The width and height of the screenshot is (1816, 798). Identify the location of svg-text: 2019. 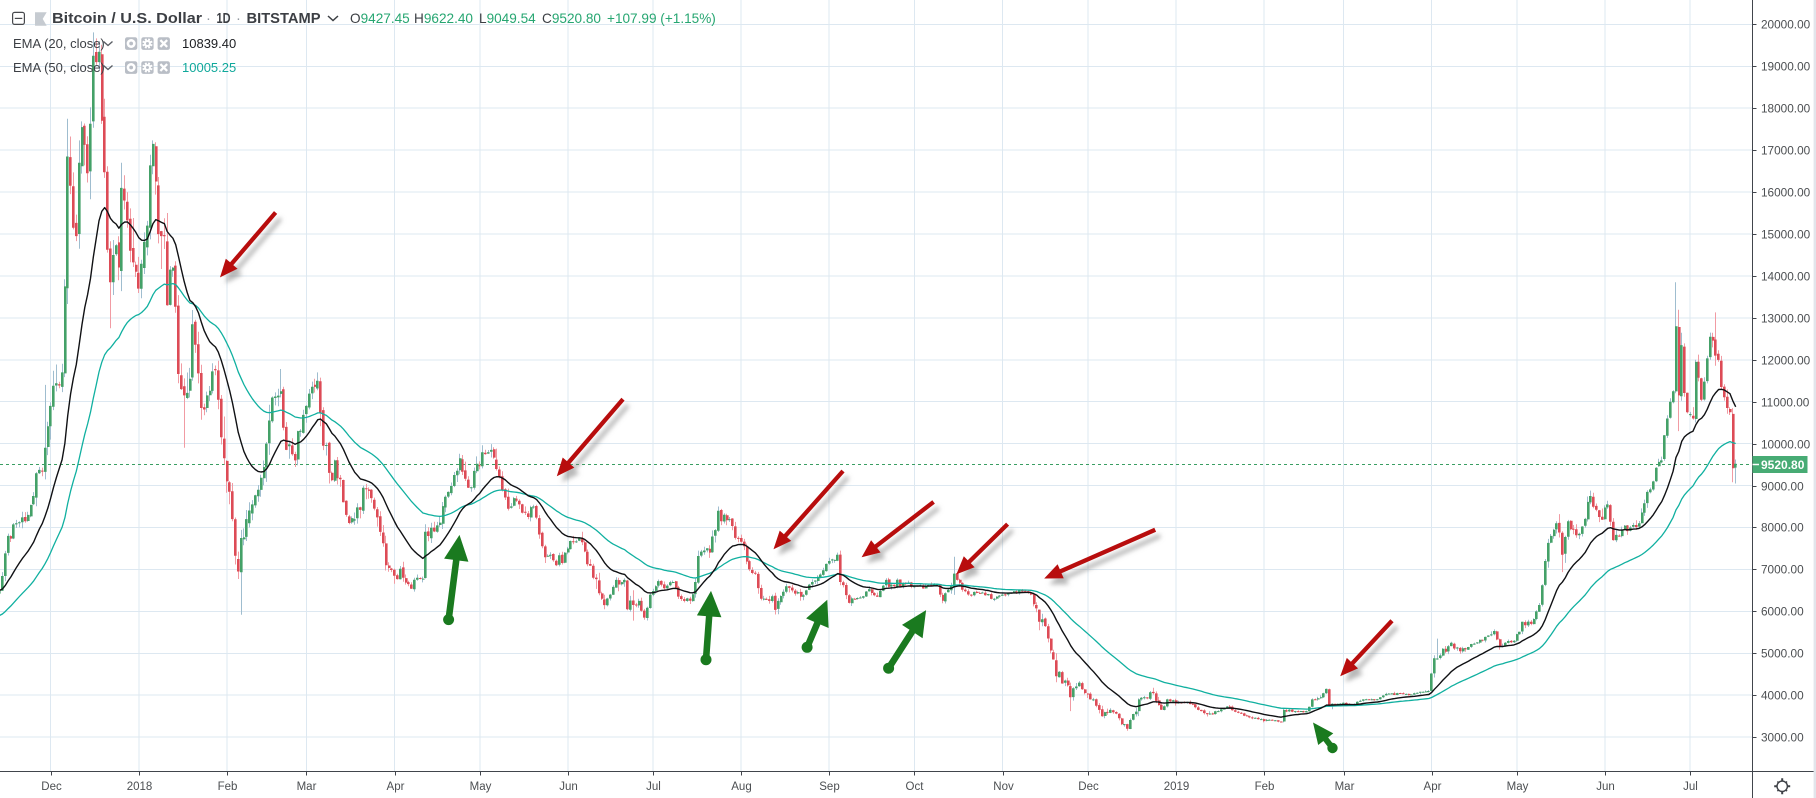
(1177, 787).